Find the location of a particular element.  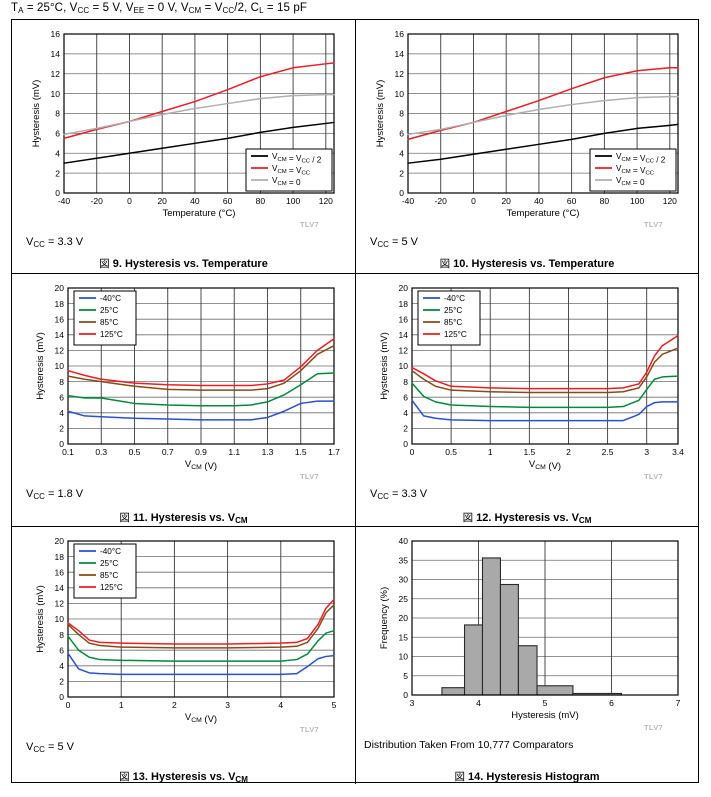

svg-text: 40 is located at coordinates (195, 201).